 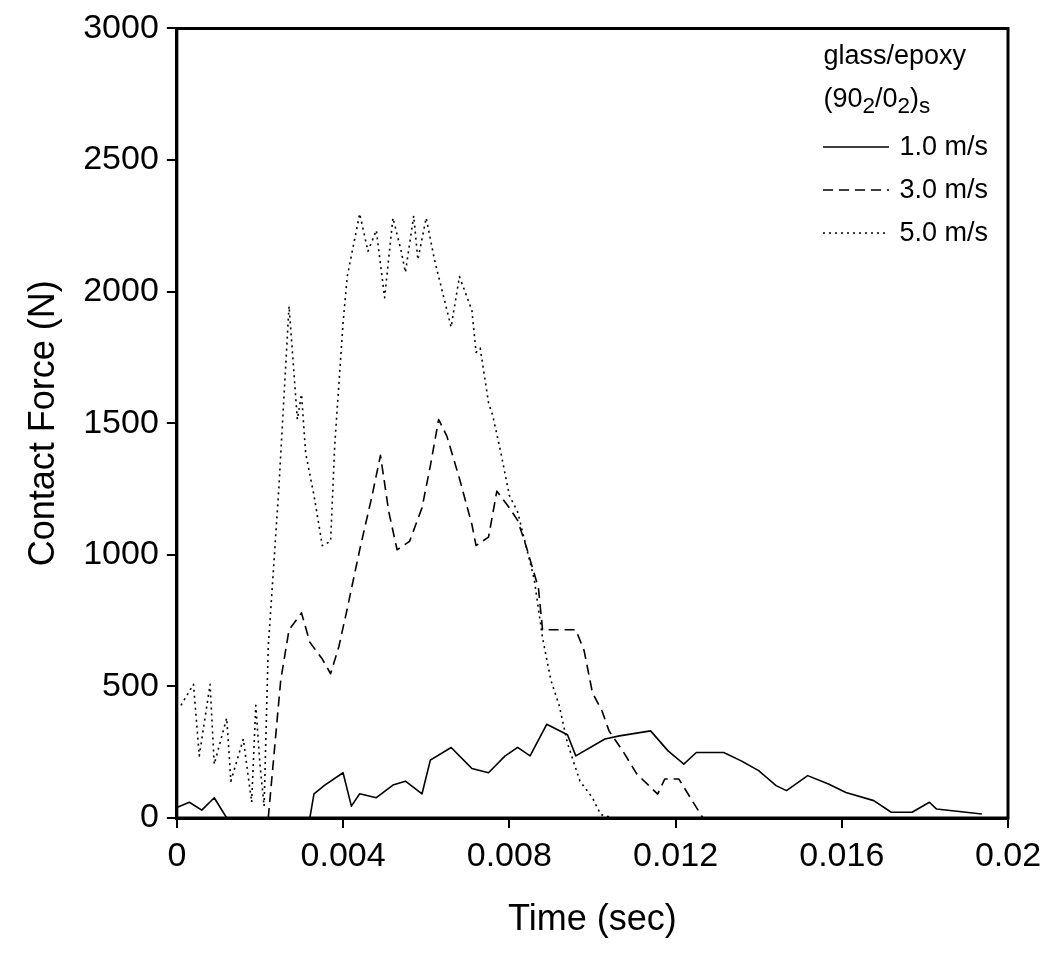 What do you see at coordinates (509, 853) in the screenshot?
I see `x-tick-label: 0.008` at bounding box center [509, 853].